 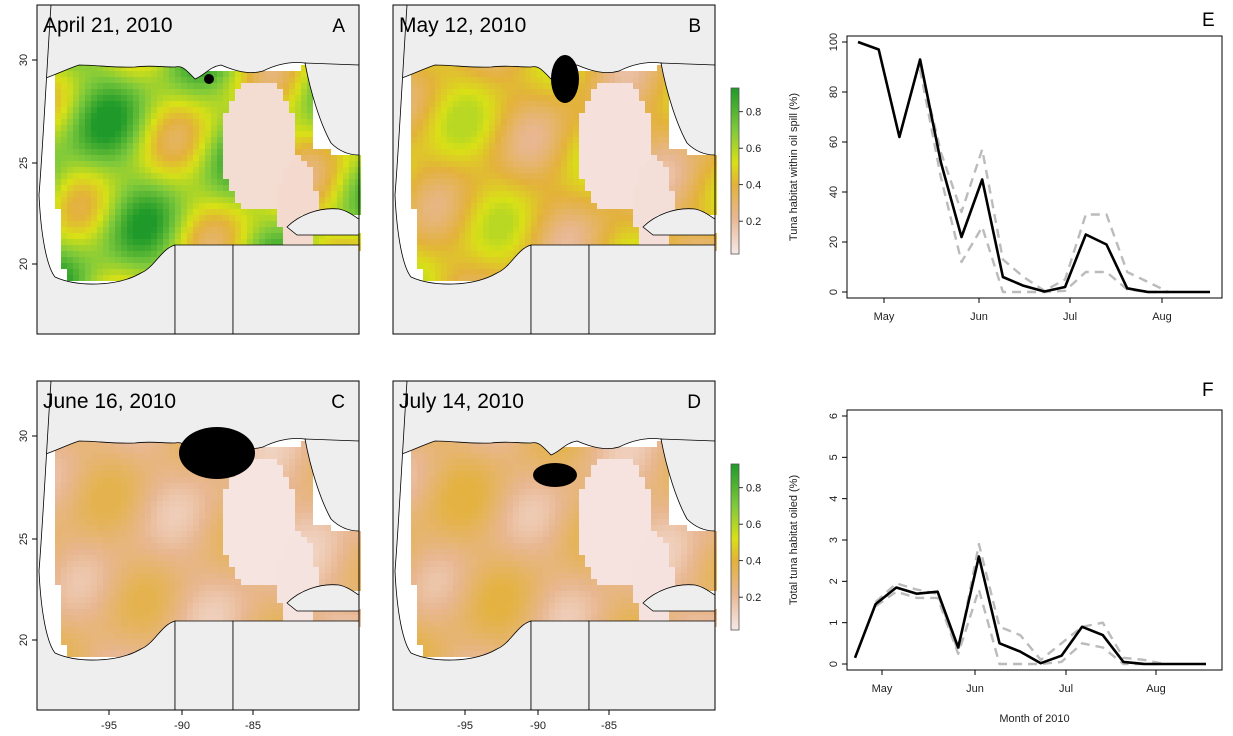 I want to click on y-tick-label: 0, so click(x=834, y=292).